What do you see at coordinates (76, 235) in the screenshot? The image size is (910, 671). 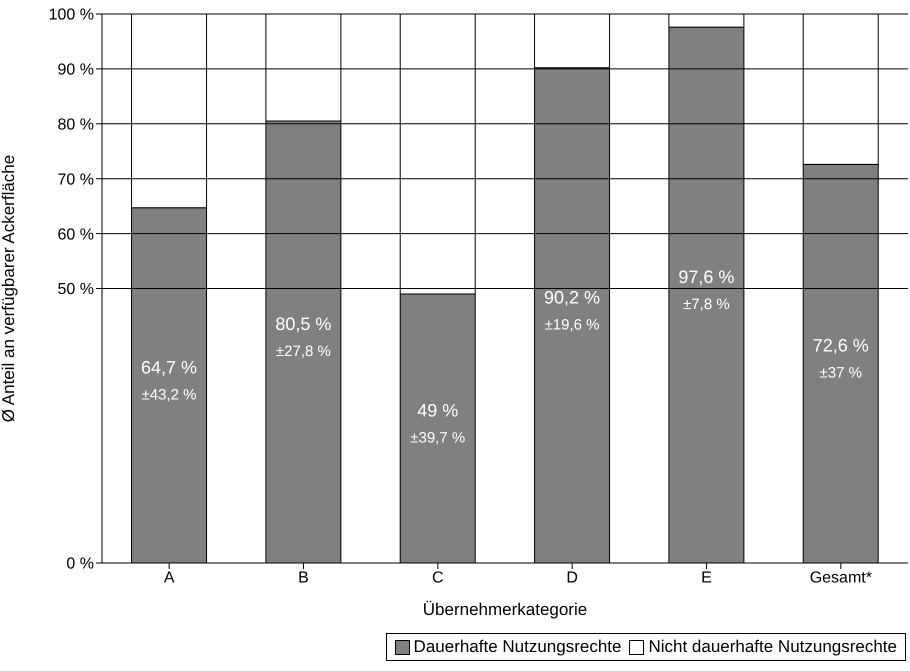 I see `y-tick-label: 60 %` at bounding box center [76, 235].